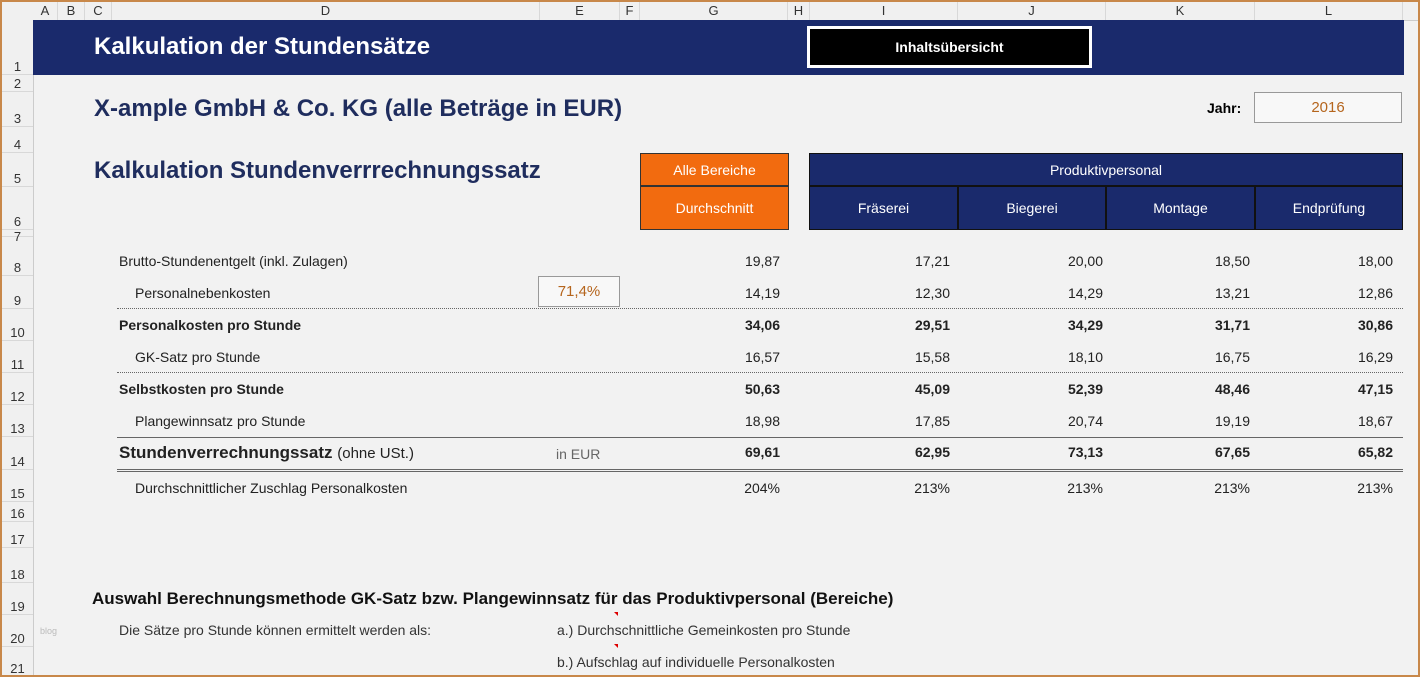 The image size is (1420, 677). I want to click on column-header: F, so click(630, 11).